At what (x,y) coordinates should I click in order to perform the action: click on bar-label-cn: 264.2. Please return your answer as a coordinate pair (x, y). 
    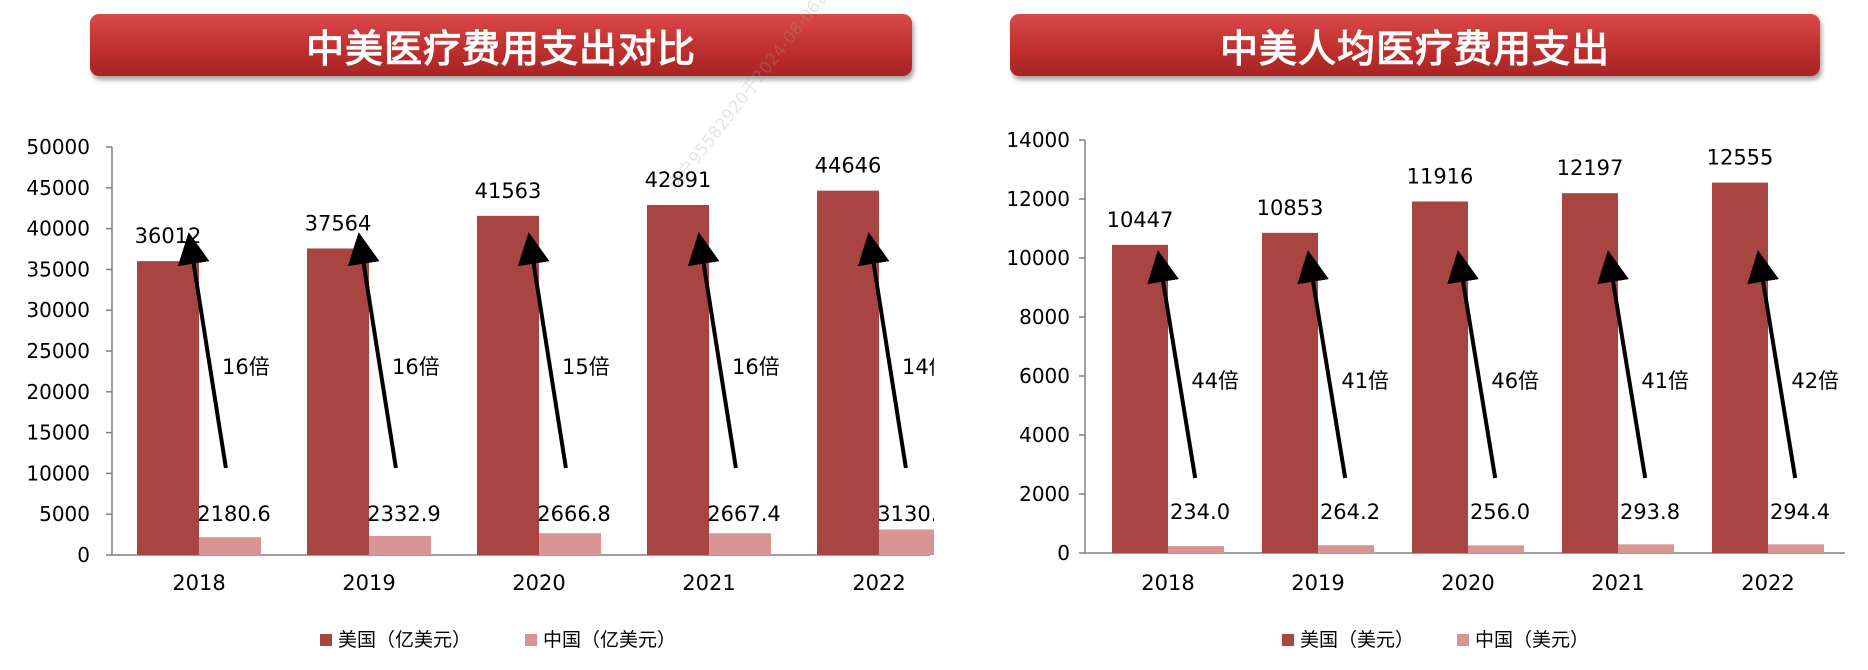
    Looking at the image, I should click on (1350, 512).